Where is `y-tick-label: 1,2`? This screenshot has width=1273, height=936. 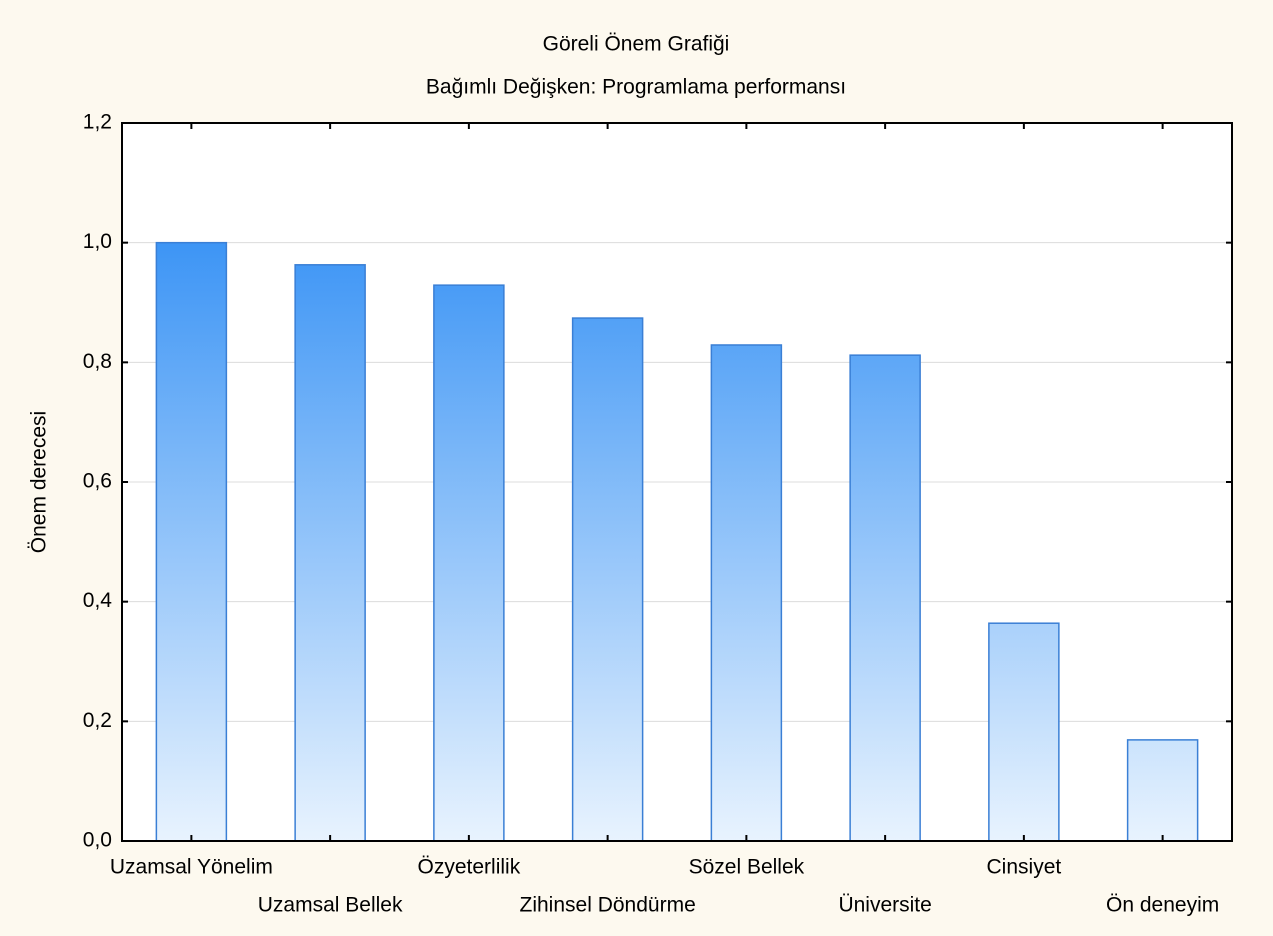 y-tick-label: 1,2 is located at coordinates (97, 122).